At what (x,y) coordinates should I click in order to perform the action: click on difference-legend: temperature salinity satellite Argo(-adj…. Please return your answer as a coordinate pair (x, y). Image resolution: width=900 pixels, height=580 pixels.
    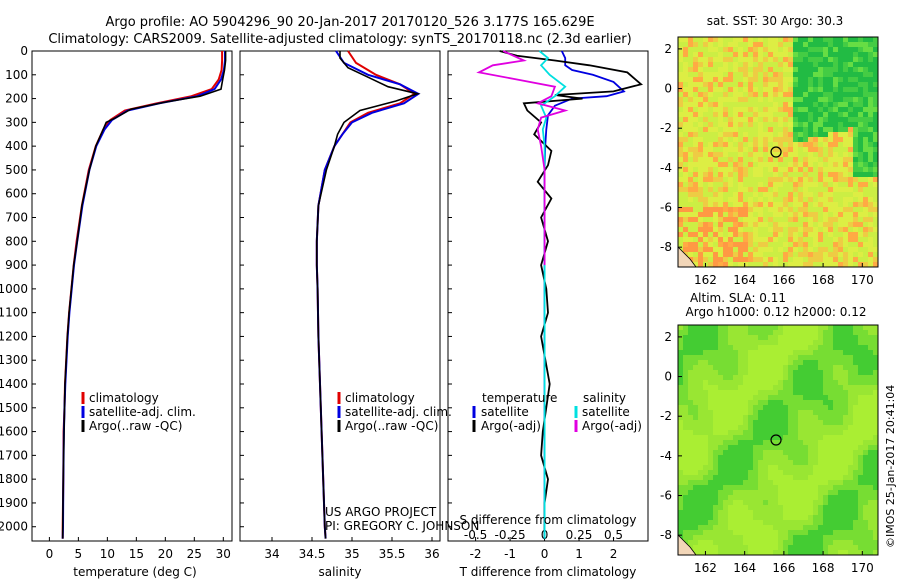
    Looking at the image, I should click on (557, 412).